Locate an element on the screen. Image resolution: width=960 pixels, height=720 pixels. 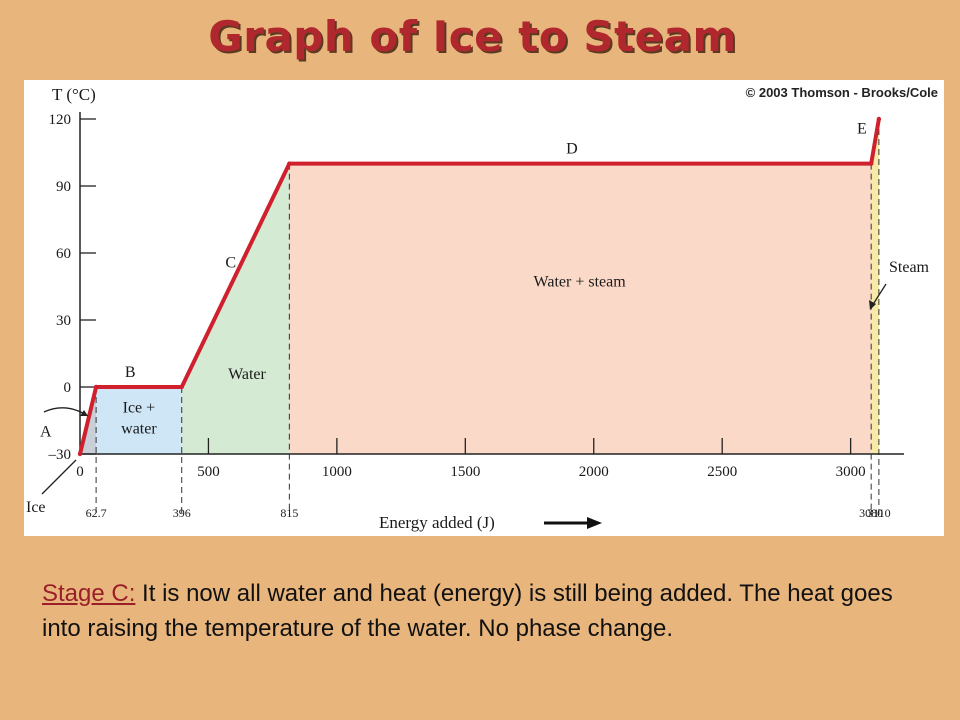
region-label-steam: Steam is located at coordinates (909, 267).